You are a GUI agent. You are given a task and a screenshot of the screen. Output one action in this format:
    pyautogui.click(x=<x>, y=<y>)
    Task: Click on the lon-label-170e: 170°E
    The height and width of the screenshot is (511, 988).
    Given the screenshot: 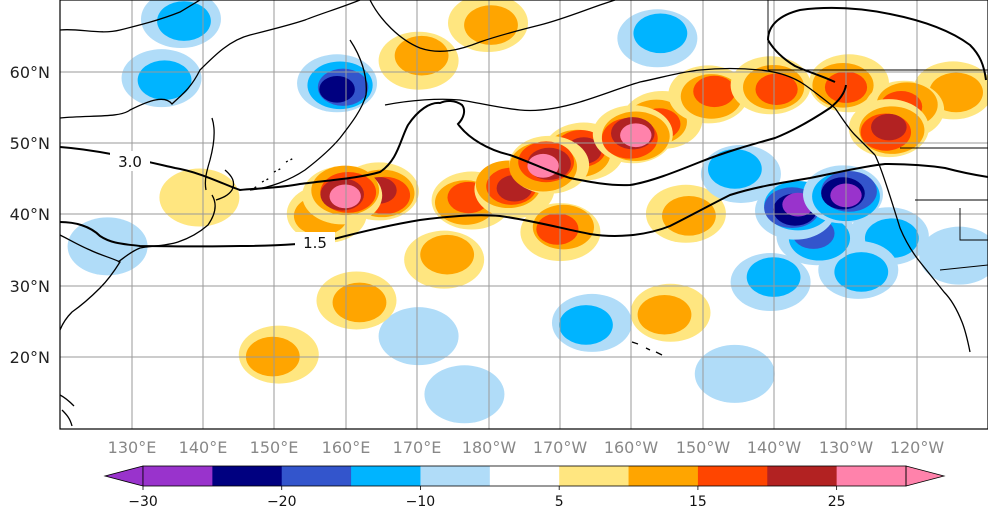 What is the action you would take?
    pyautogui.click(x=417, y=447)
    